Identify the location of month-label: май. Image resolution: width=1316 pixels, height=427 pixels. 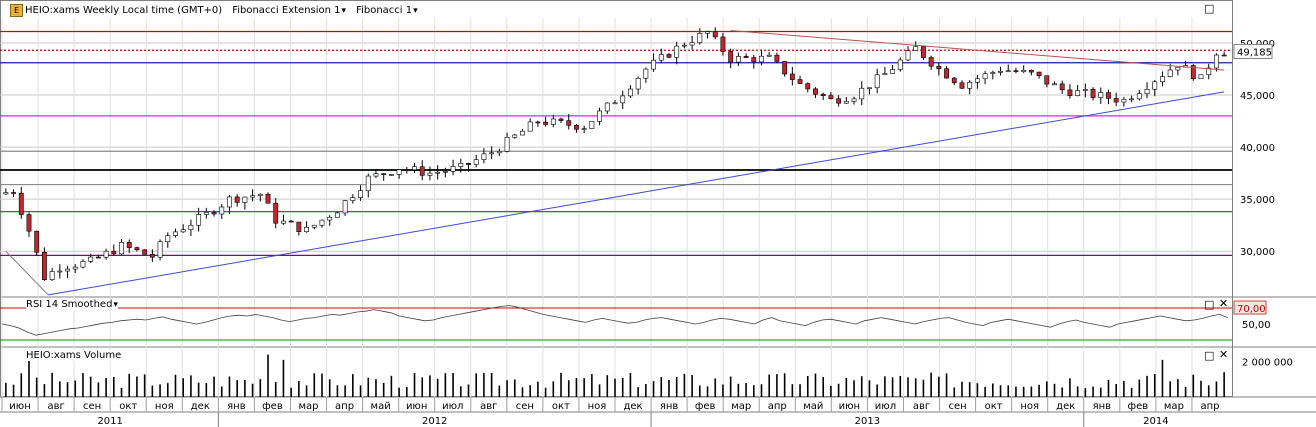
(813, 406).